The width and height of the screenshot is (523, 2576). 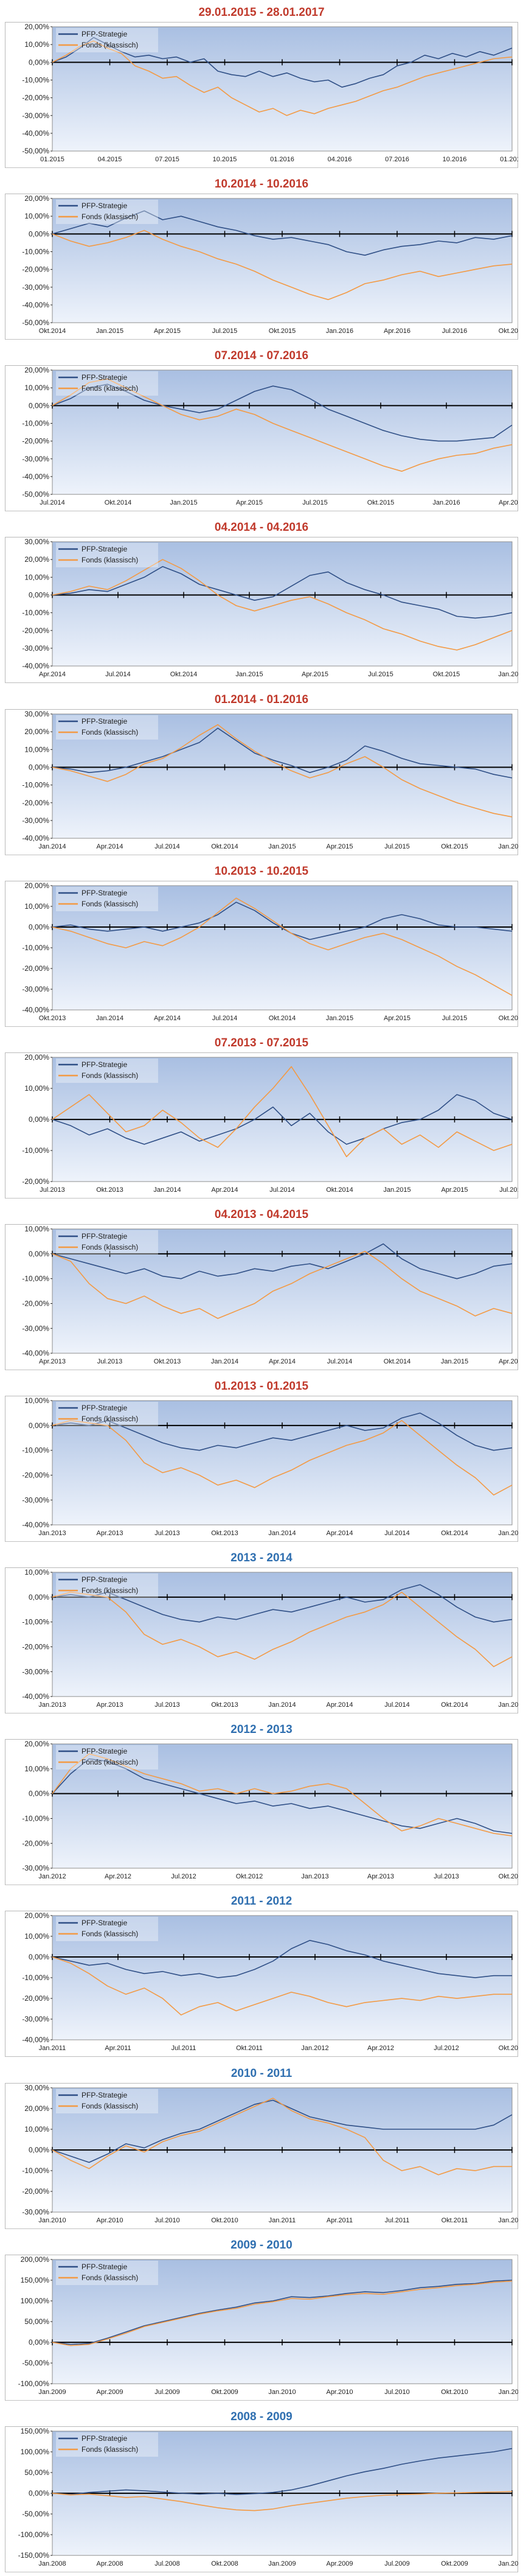 What do you see at coordinates (446, 502) in the screenshot?
I see `x-tick-label: Jan.2016` at bounding box center [446, 502].